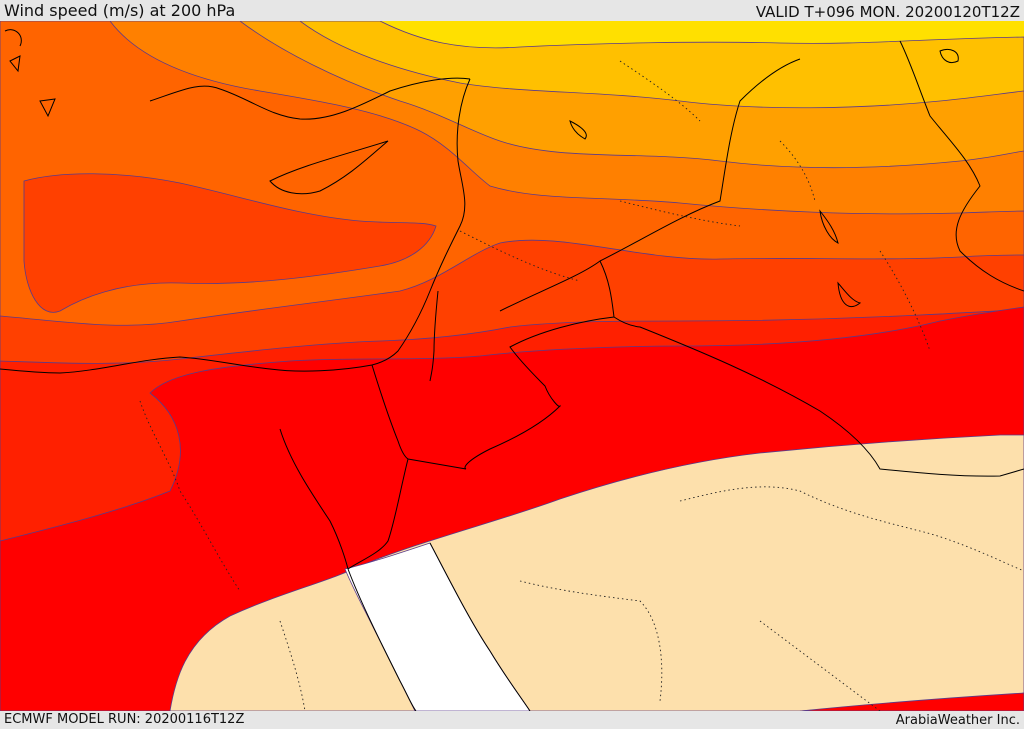 This screenshot has height=729, width=1024. Describe the element at coordinates (957, 720) in the screenshot. I see `credit-label: ArabiaWeather Inc.` at that location.